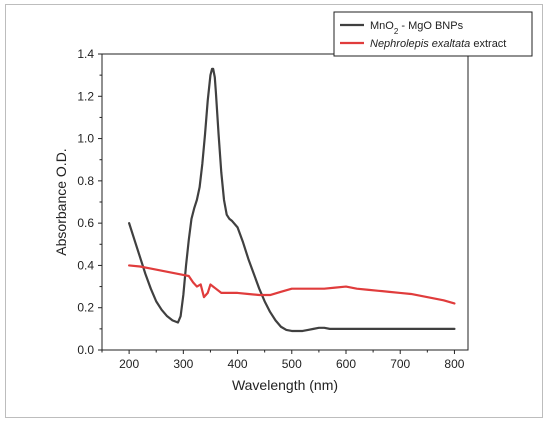  I want to click on y-tick-label: 0.2, so click(85, 308).